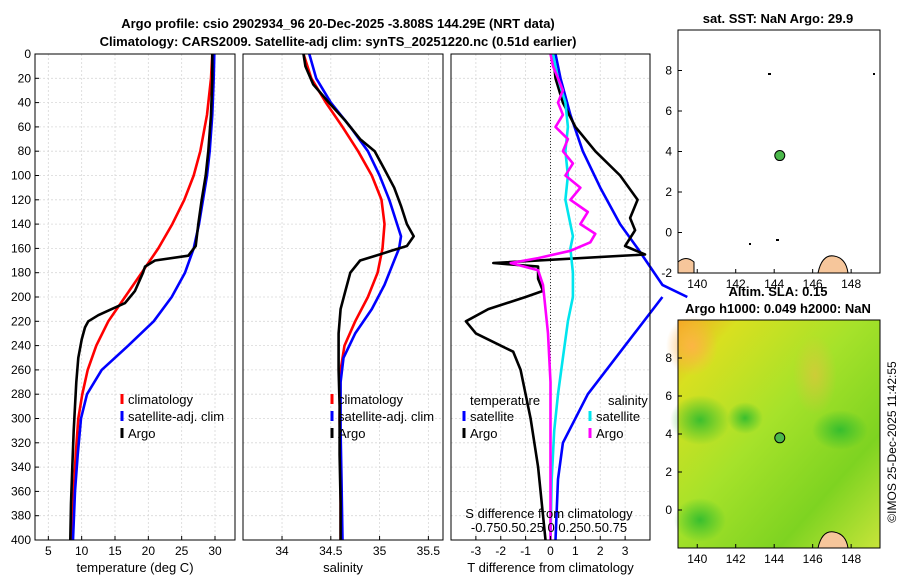 The height and width of the screenshot is (580, 900). Describe the element at coordinates (25, 151) in the screenshot. I see `y-tick-label: 80` at that location.